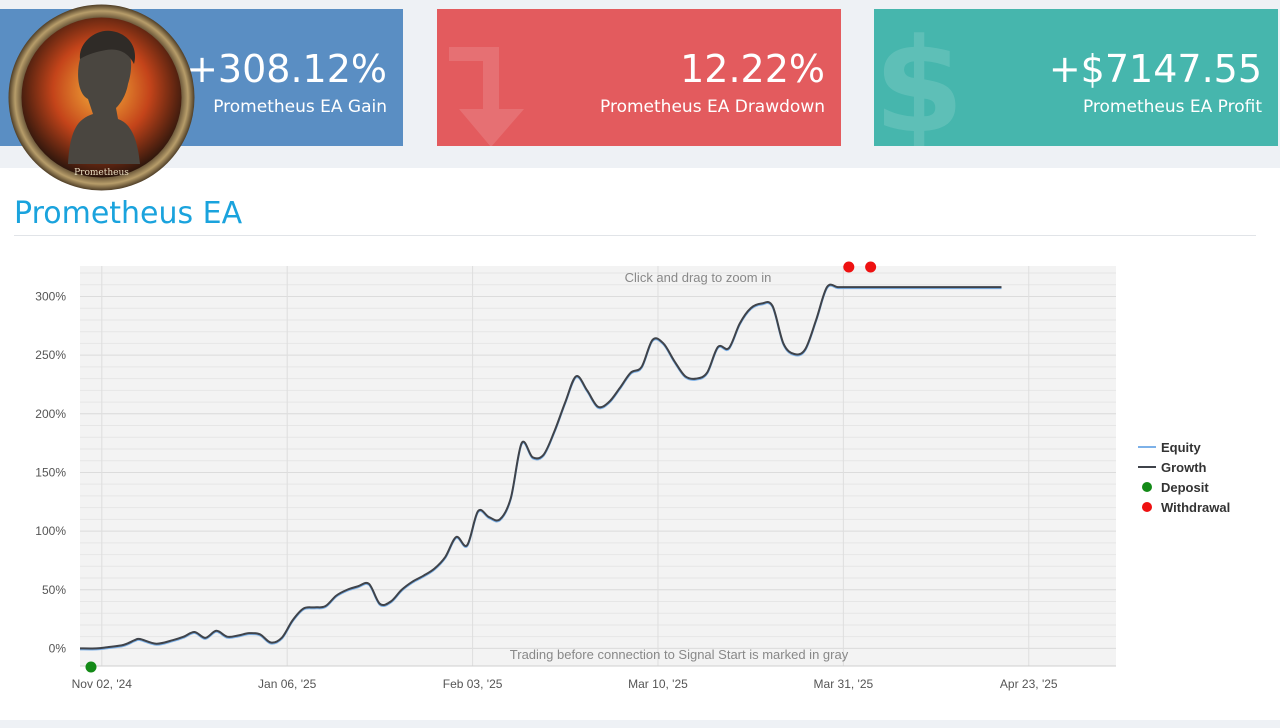 Image resolution: width=1280 pixels, height=728 pixels. Describe the element at coordinates (1181, 447) in the screenshot. I see `legend-equity-label: Equity` at that location.